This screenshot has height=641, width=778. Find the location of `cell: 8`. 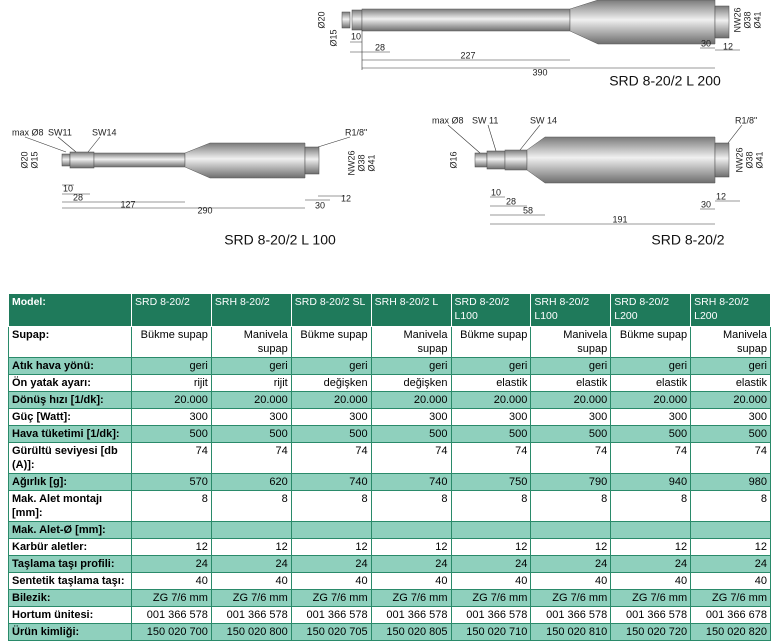

cell: 8 is located at coordinates (491, 506).